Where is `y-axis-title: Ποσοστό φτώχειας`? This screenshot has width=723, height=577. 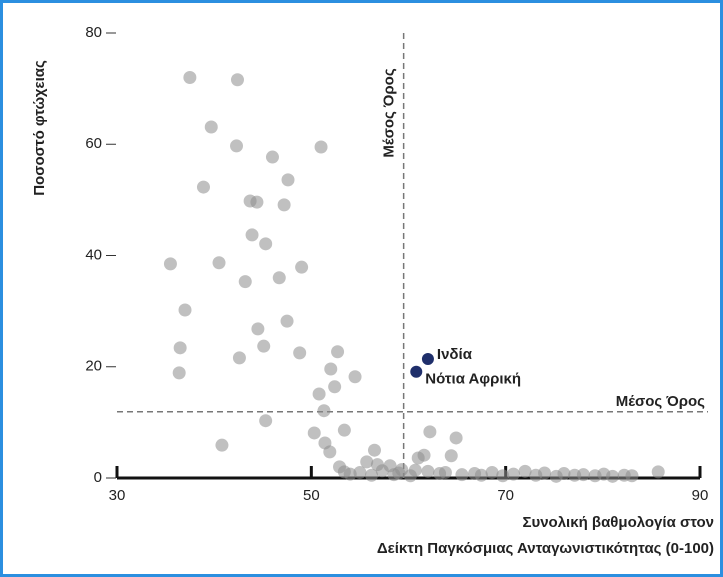 y-axis-title: Ποσοστό φτώχειας is located at coordinates (39, 128).